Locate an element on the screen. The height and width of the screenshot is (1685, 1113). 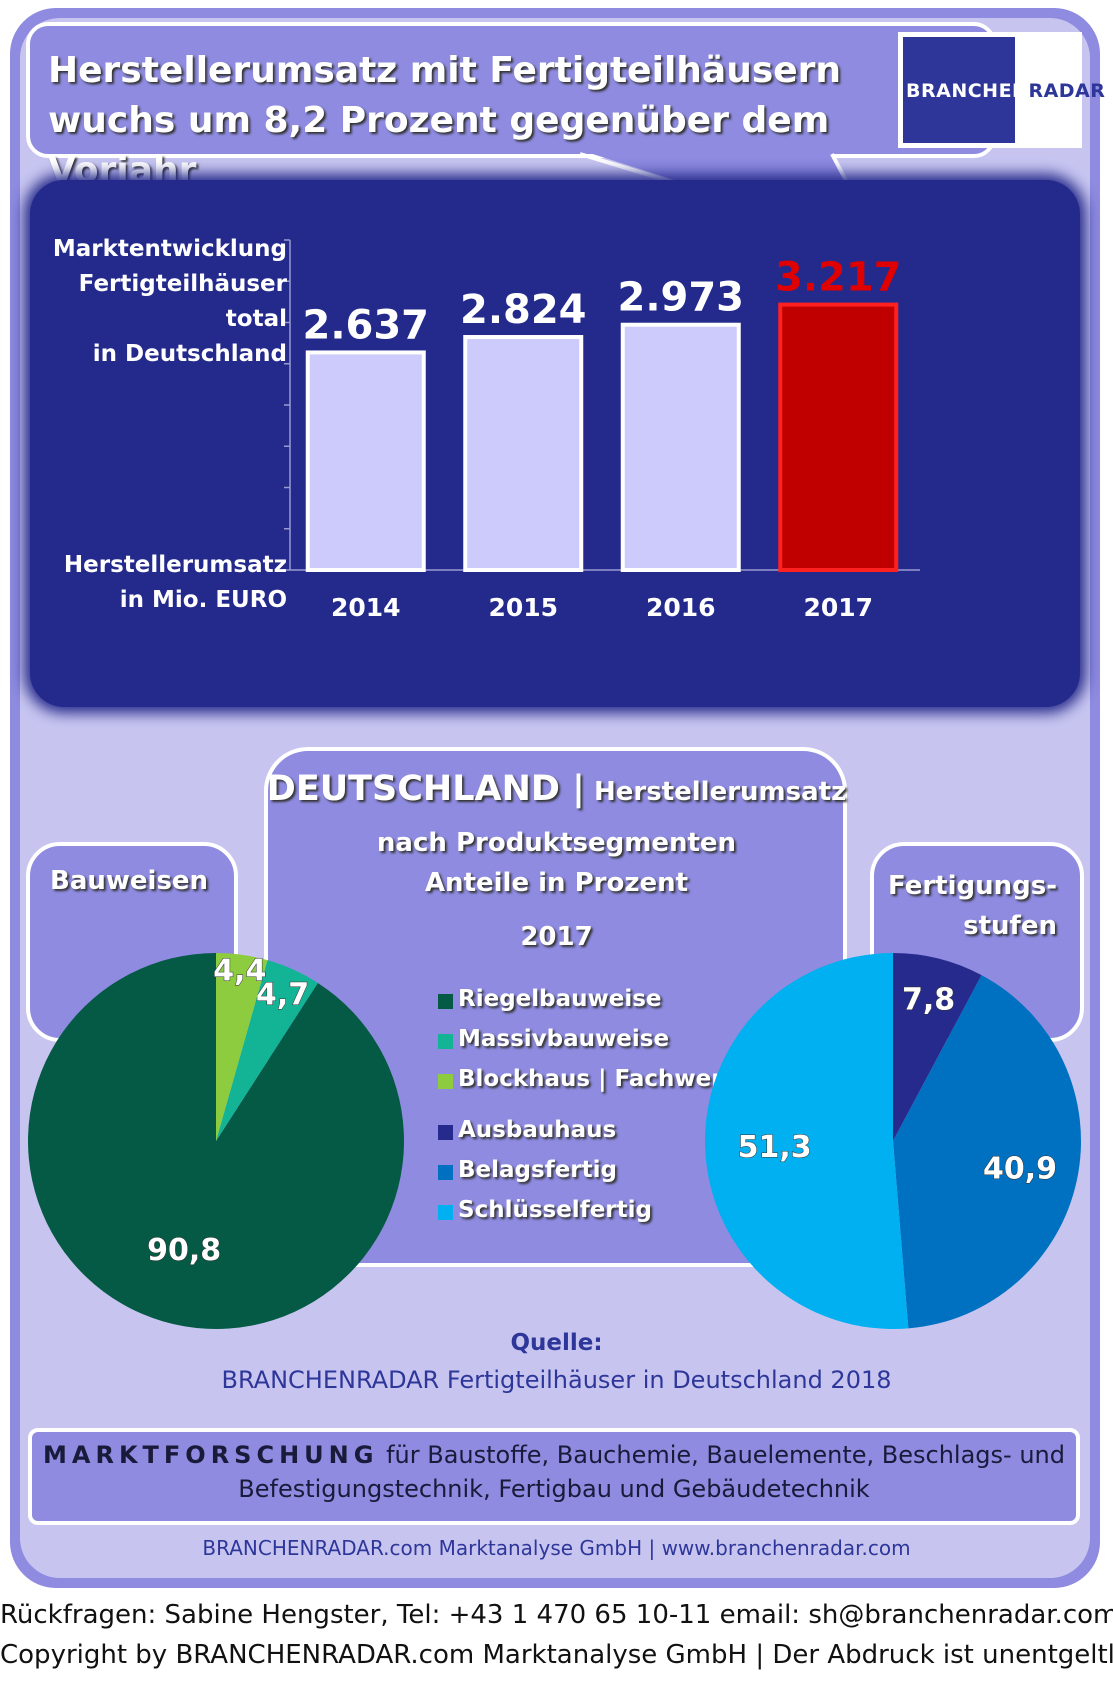
headline-bubble is located at coordinates (511, 90).